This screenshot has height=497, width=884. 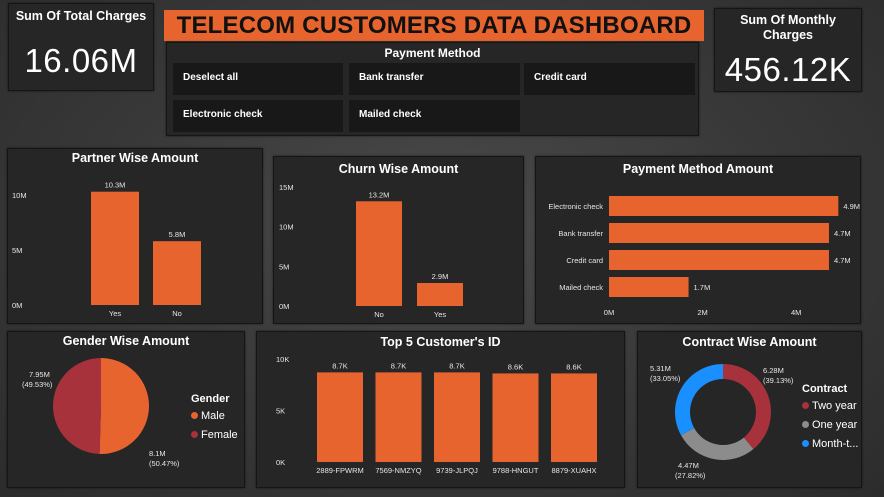 I want to click on legend-label: Female, so click(x=219, y=435).